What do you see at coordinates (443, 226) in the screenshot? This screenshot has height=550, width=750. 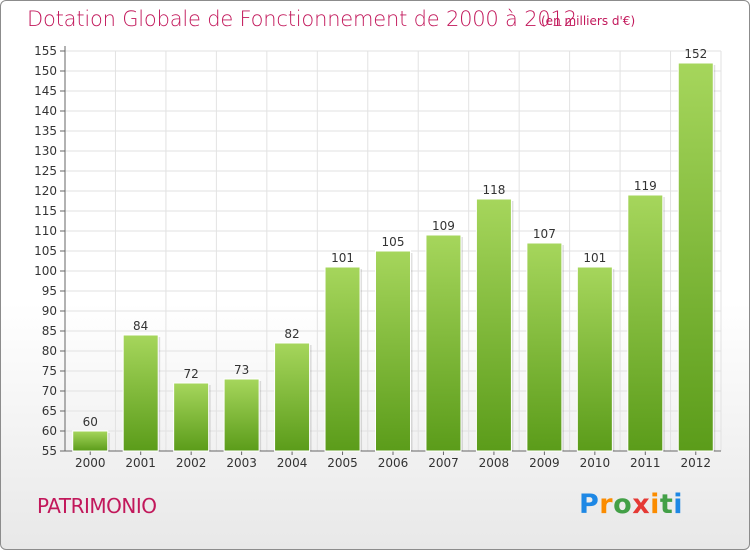 I see `bar-value-label: 109` at bounding box center [443, 226].